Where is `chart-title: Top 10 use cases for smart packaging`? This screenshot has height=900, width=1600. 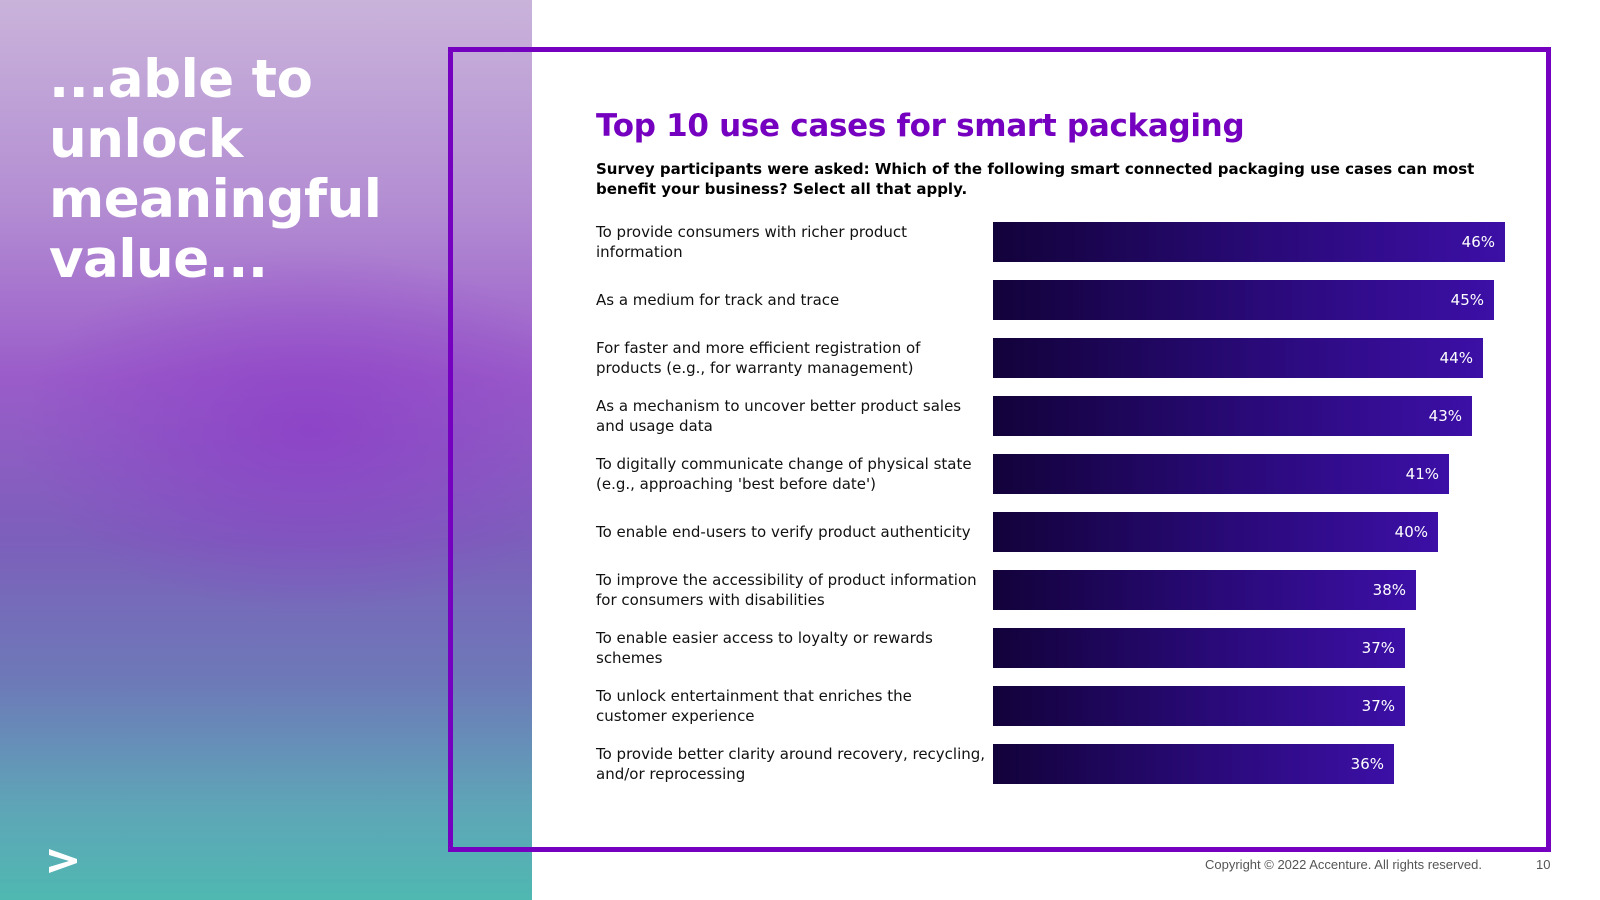 chart-title: Top 10 use cases for smart packaging is located at coordinates (920, 126).